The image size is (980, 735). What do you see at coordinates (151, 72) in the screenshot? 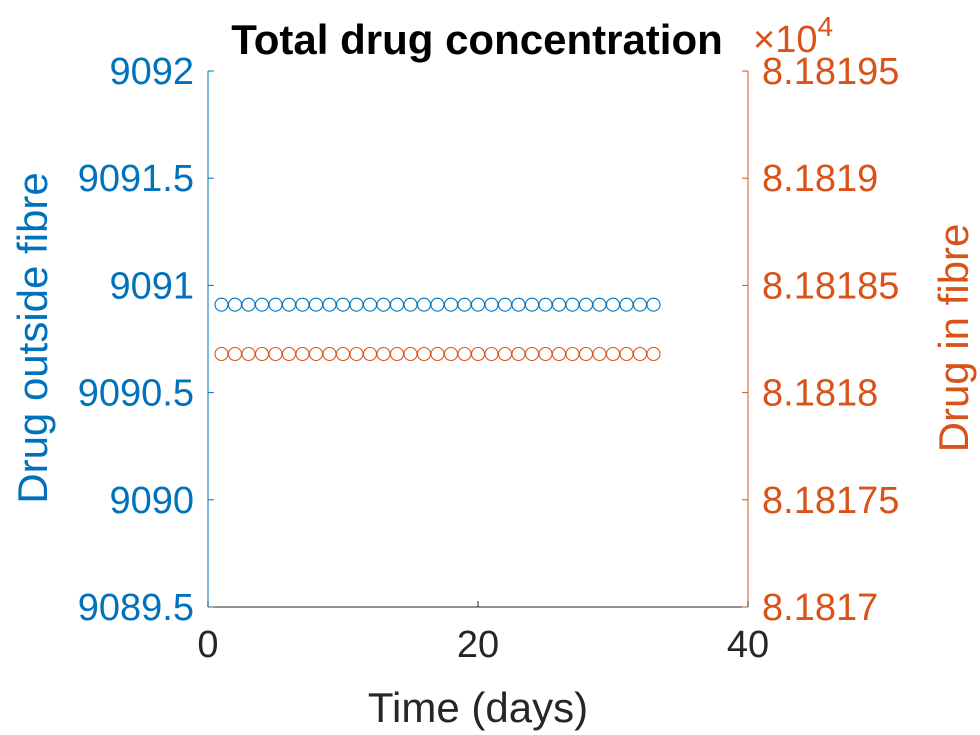
I see `y-left-tick-label: 9092` at bounding box center [151, 72].